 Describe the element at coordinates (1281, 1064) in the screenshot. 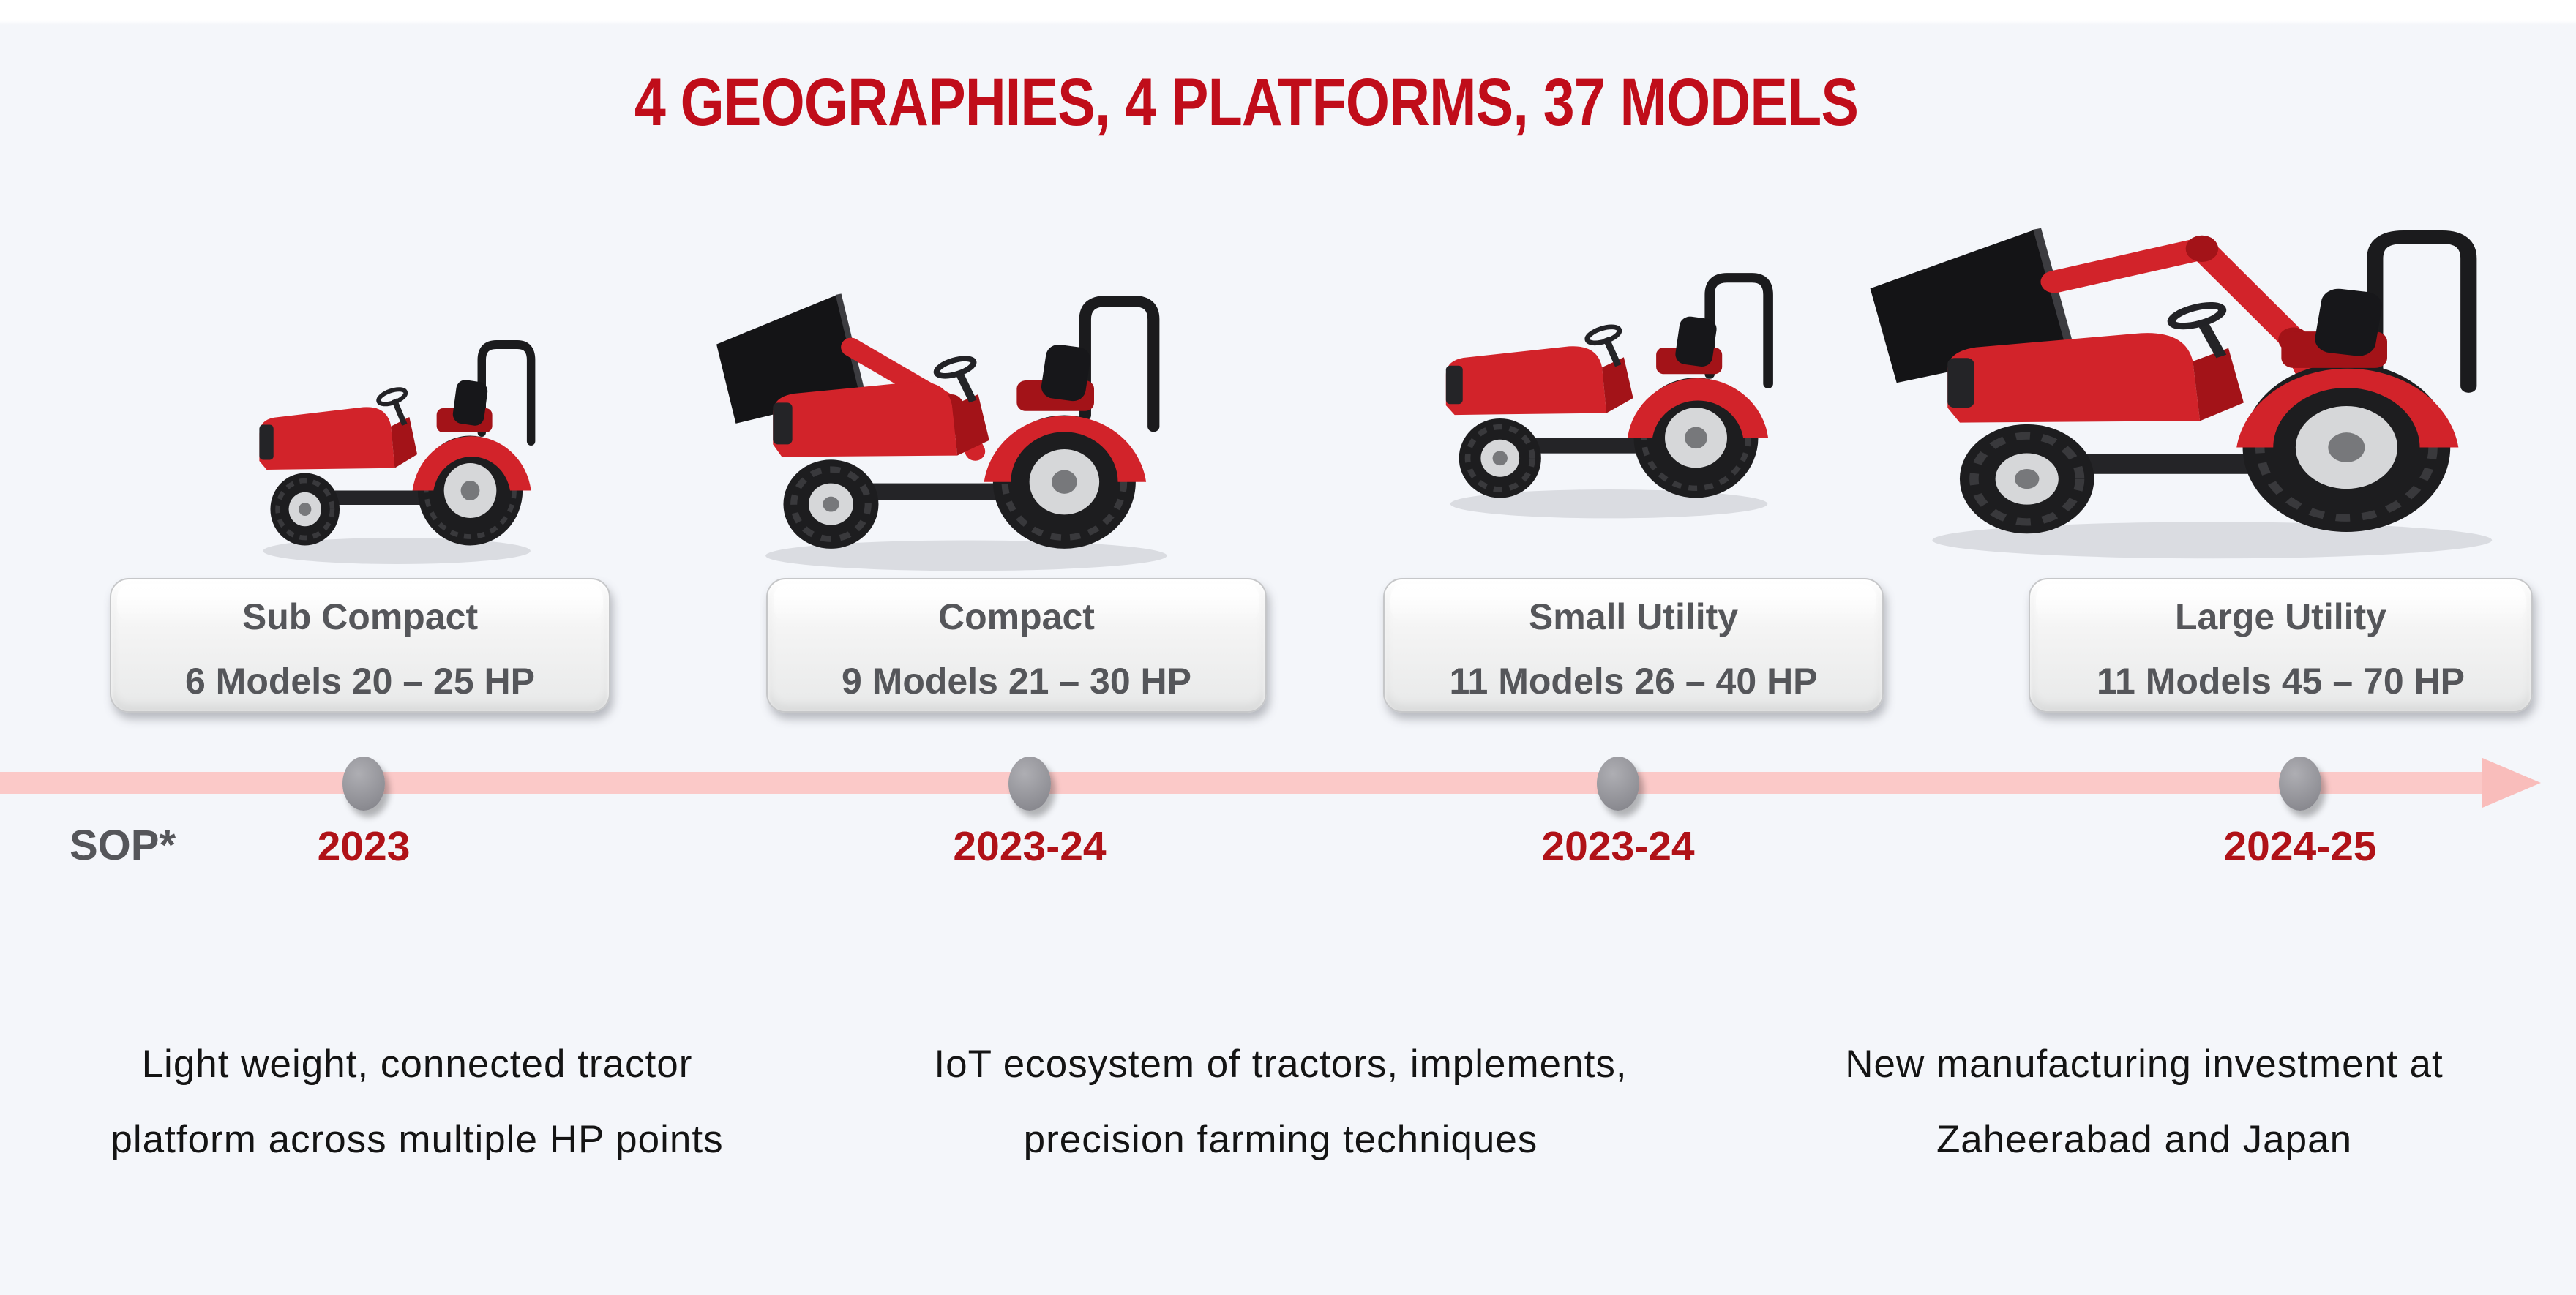

I see `highlight-line: IoT ecosystem of tractors, implements,` at that location.